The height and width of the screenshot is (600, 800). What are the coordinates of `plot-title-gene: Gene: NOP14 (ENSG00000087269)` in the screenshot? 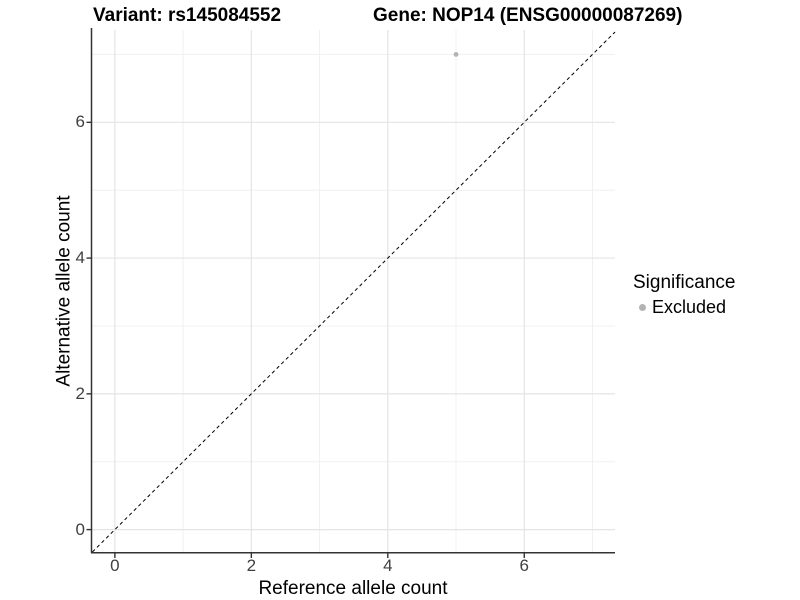 It's located at (528, 15).